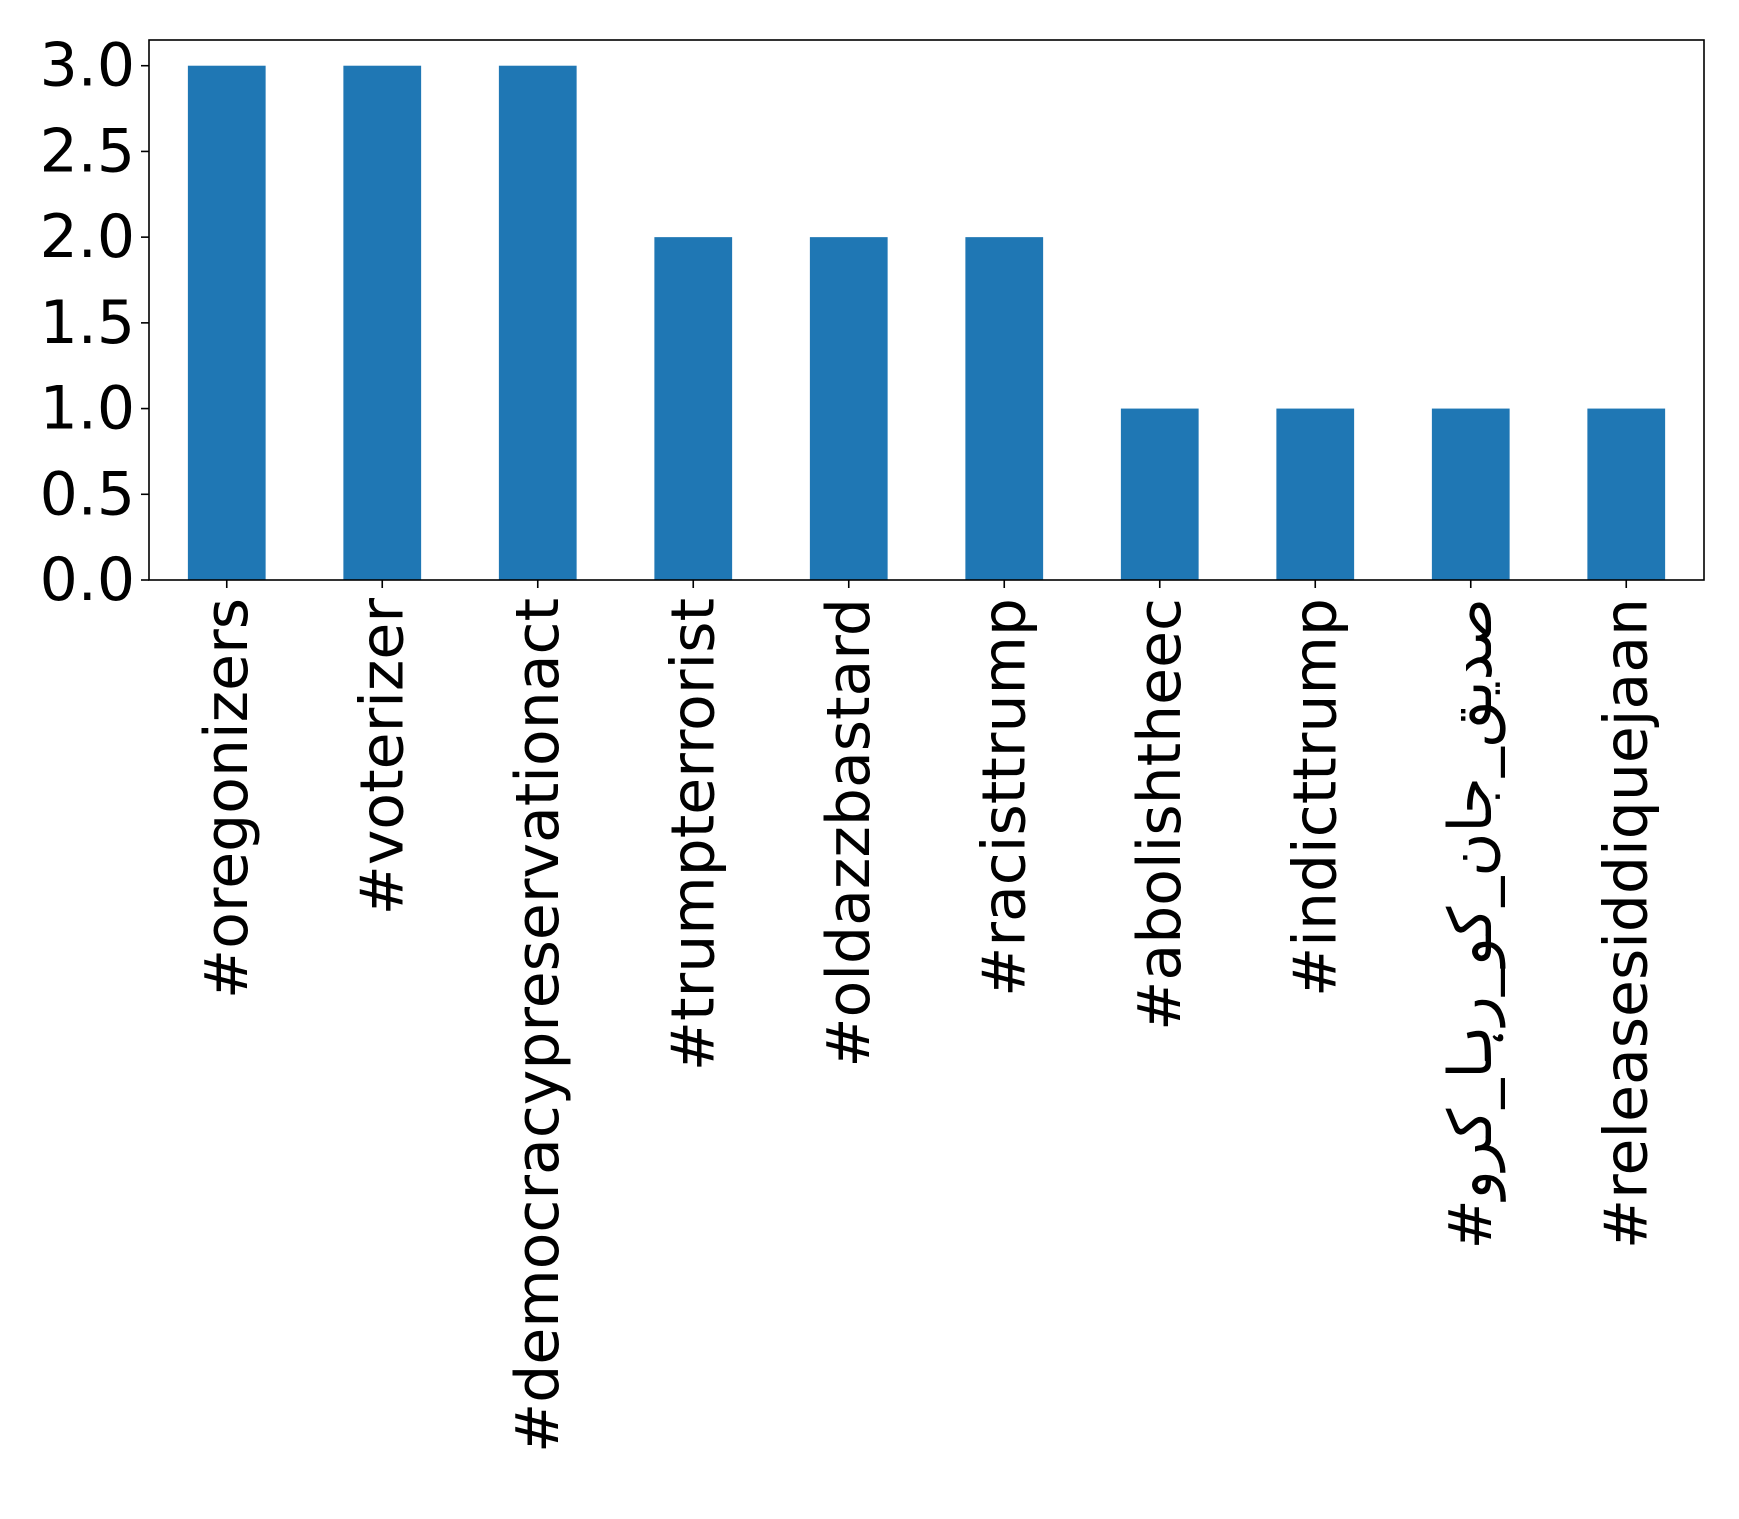 Image resolution: width=1739 pixels, height=1519 pixels. I want to click on x-tick-label: #trumpterrorist, so click(693, 834).